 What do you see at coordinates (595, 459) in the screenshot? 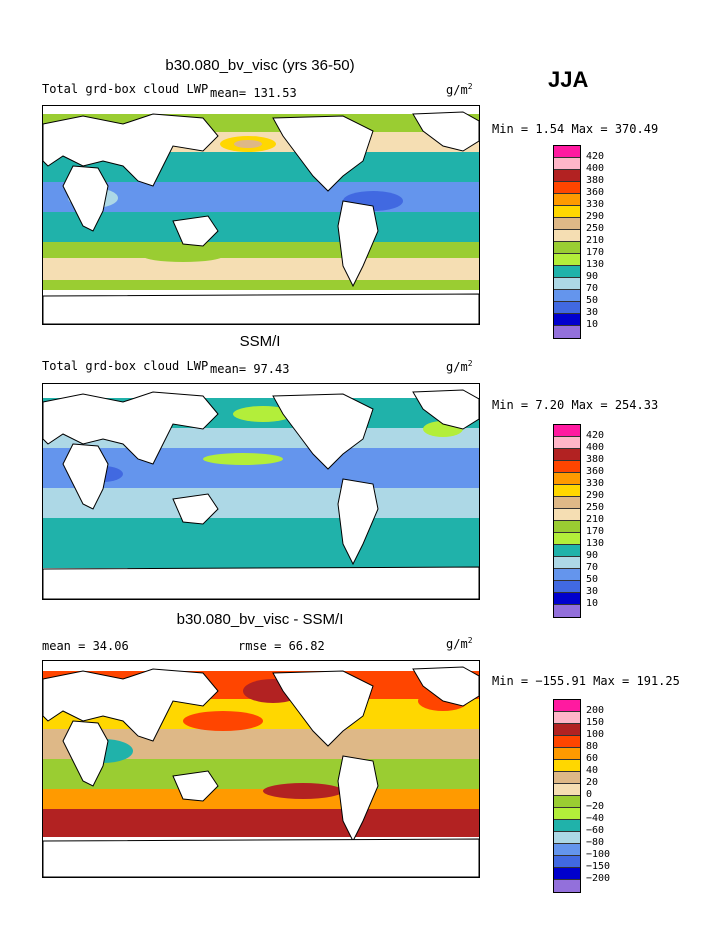
I see `colorbar-label: 380` at bounding box center [595, 459].